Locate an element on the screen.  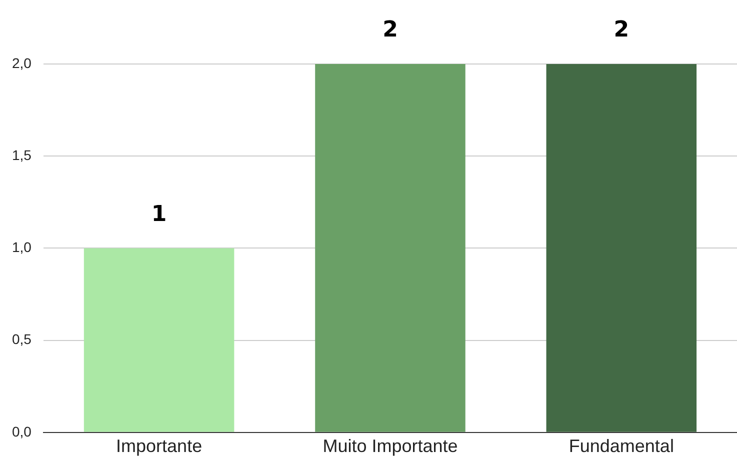
x-tick-label: Importante is located at coordinates (159, 446).